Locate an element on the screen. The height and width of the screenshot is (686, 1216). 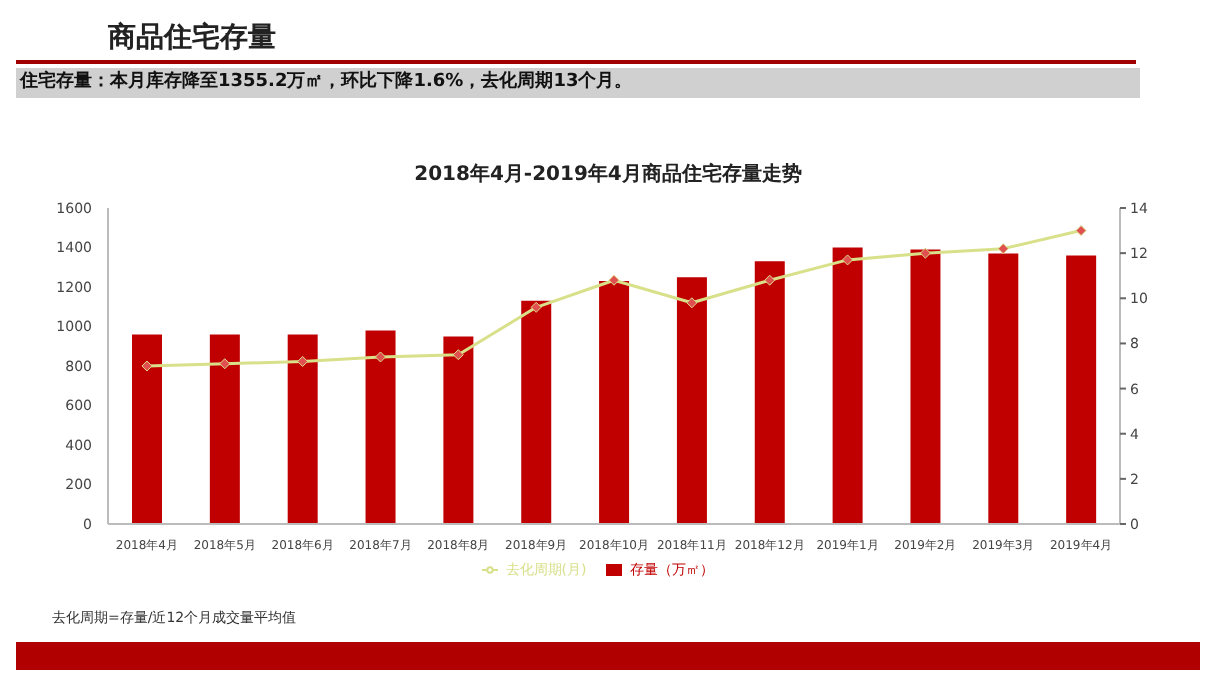
chart-title: 2018年4月-2019年4月商品住宅存量走势 is located at coordinates (608, 174).